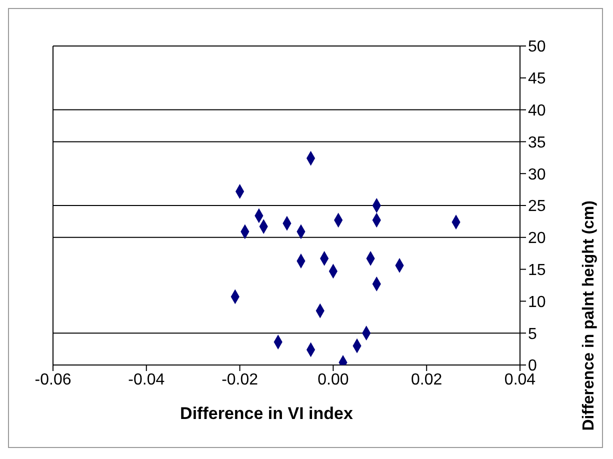  Describe the element at coordinates (537, 47) in the screenshot. I see `y-tick-label: 50` at that location.